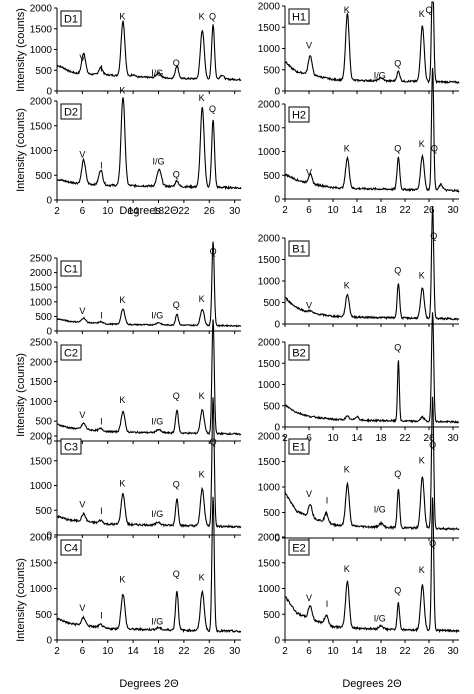 The width and height of the screenshot is (474, 694). I want to click on y-axis-label: Intensity (counts), so click(21, 50).